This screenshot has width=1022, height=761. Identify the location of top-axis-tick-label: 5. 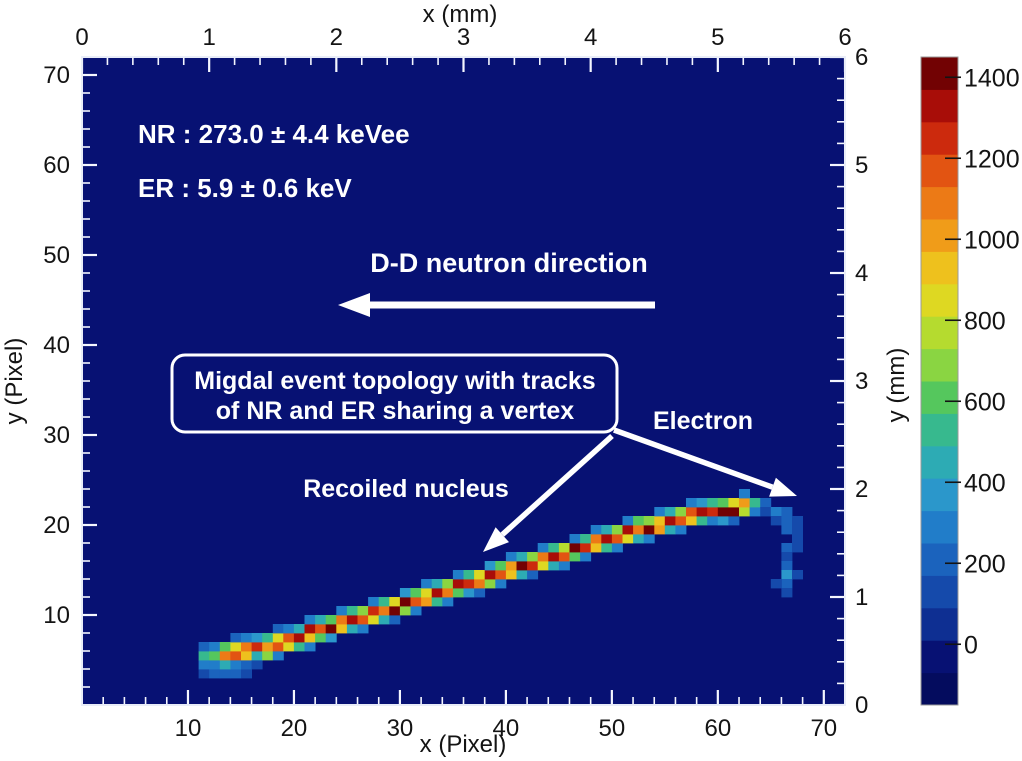
(717, 37).